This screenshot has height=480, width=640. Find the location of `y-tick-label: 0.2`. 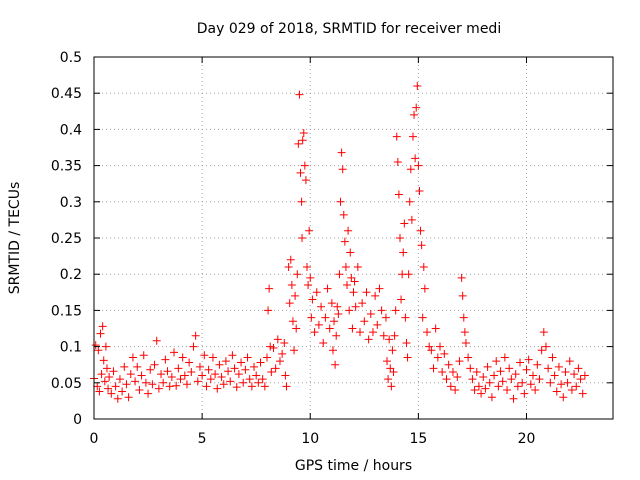

y-tick-label: 0.2 is located at coordinates (71, 275).